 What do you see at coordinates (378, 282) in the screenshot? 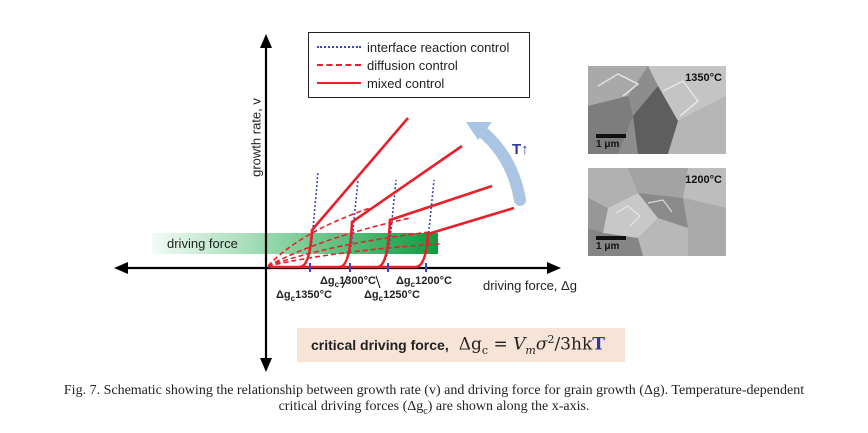
I see `pointer-1250-icon` at bounding box center [378, 282].